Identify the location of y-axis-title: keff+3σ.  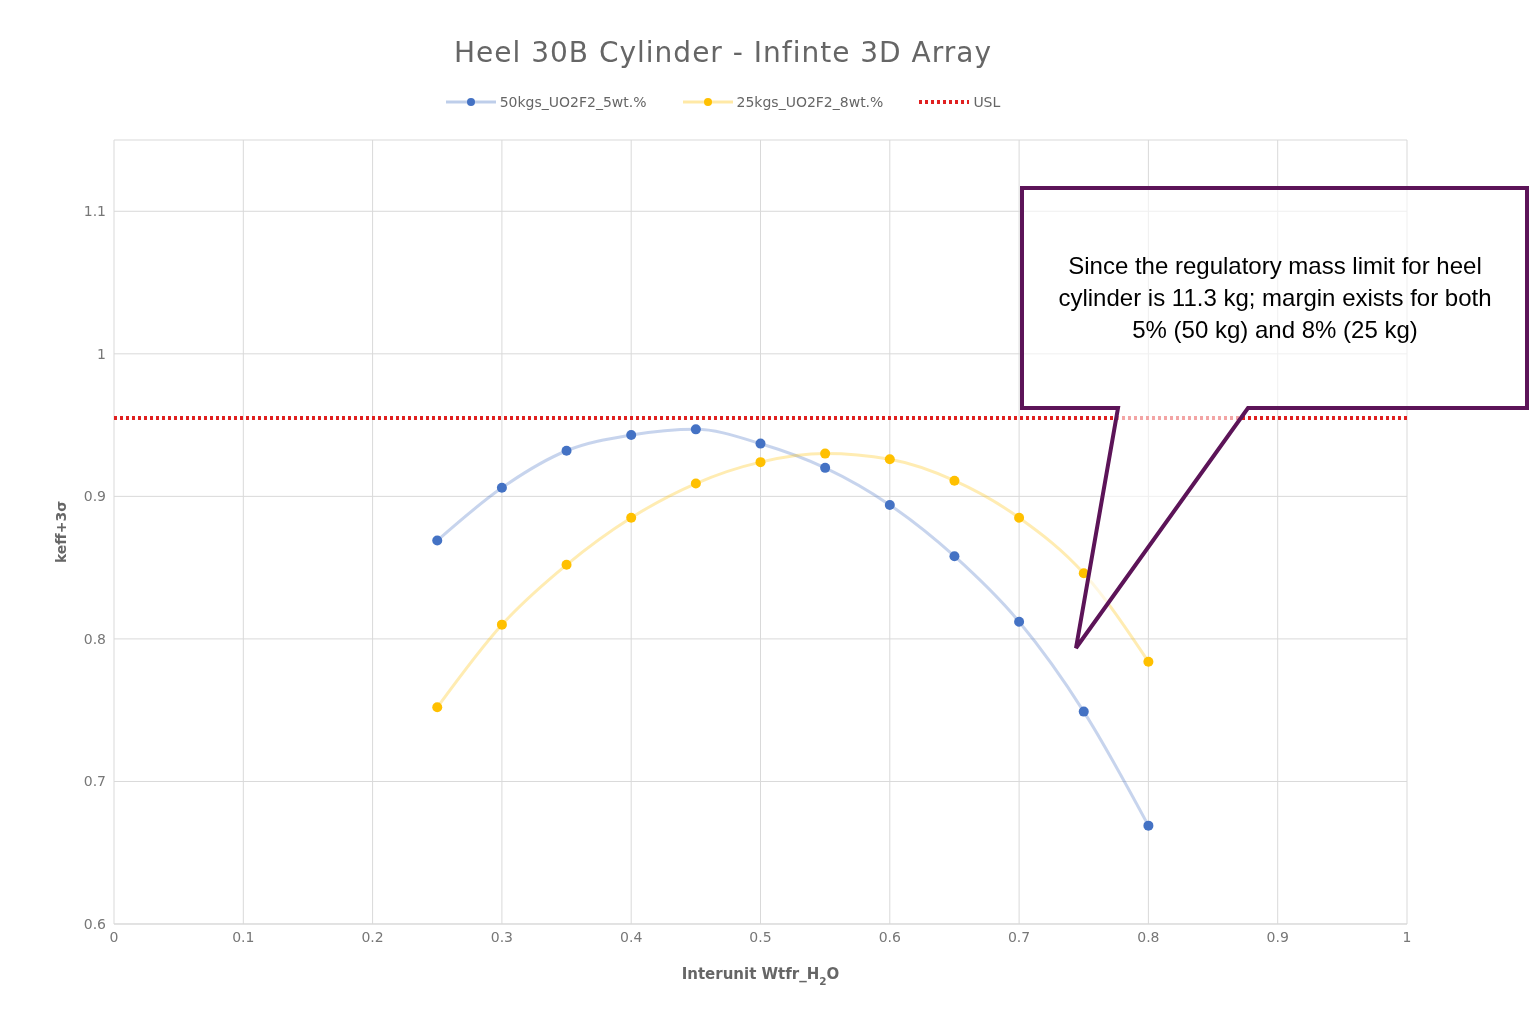
(61, 532).